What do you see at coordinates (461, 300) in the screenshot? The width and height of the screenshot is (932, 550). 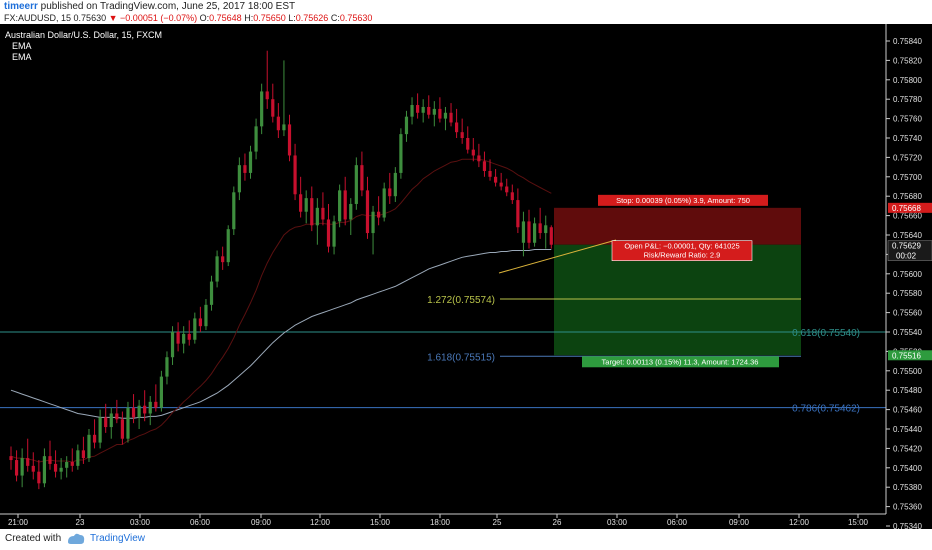 I see `fib-label: 1.272(0.75574)` at bounding box center [461, 300].